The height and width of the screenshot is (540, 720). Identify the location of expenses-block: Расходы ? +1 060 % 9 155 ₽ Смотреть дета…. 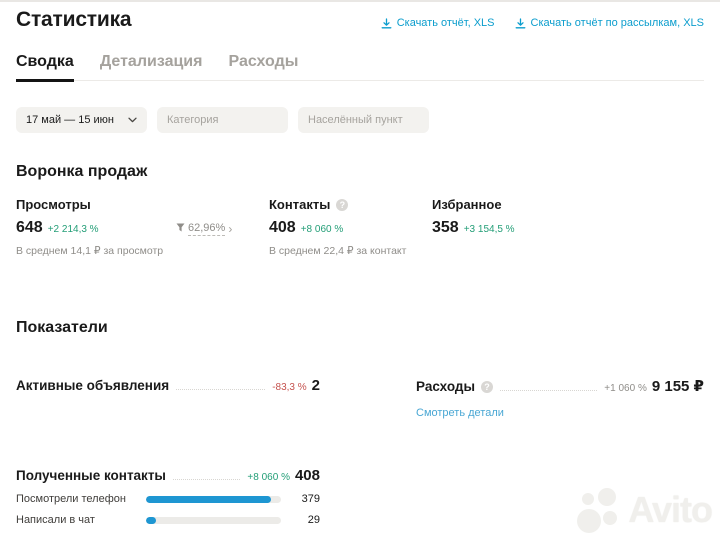
(560, 398).